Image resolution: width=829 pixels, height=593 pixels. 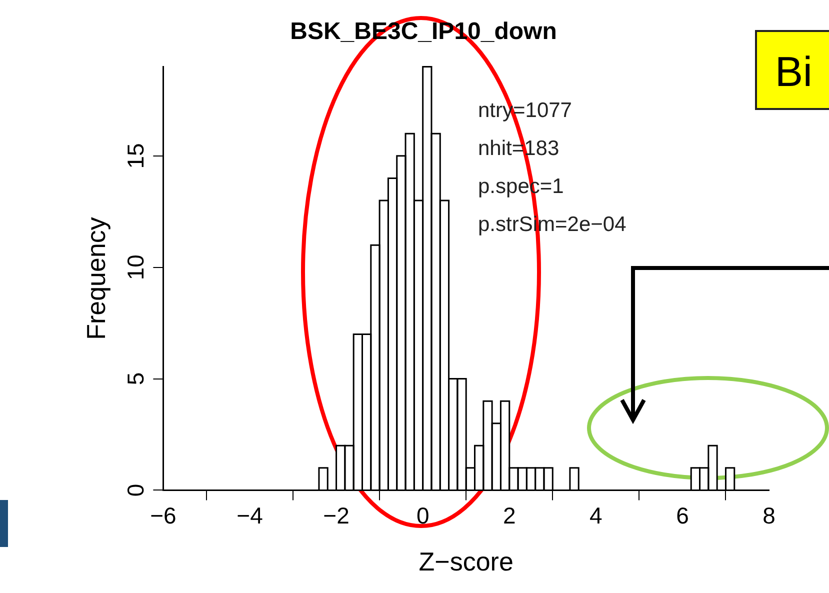 I want to click on x-tick-label: 0, so click(x=423, y=515).